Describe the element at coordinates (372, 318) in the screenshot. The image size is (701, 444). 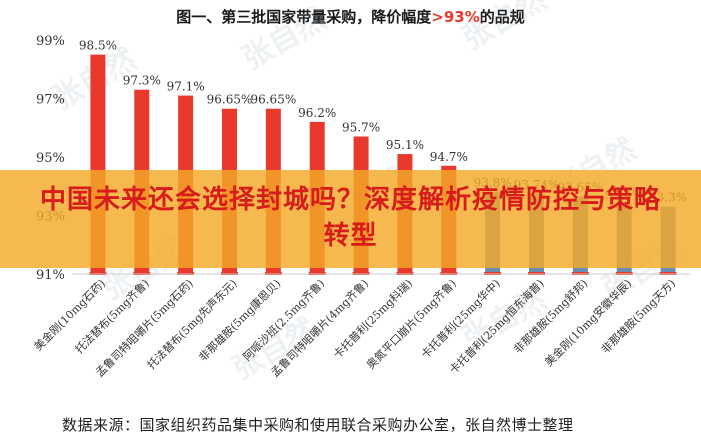
I see `x-category-label: 卡托普利(25mg科瑞)` at that location.